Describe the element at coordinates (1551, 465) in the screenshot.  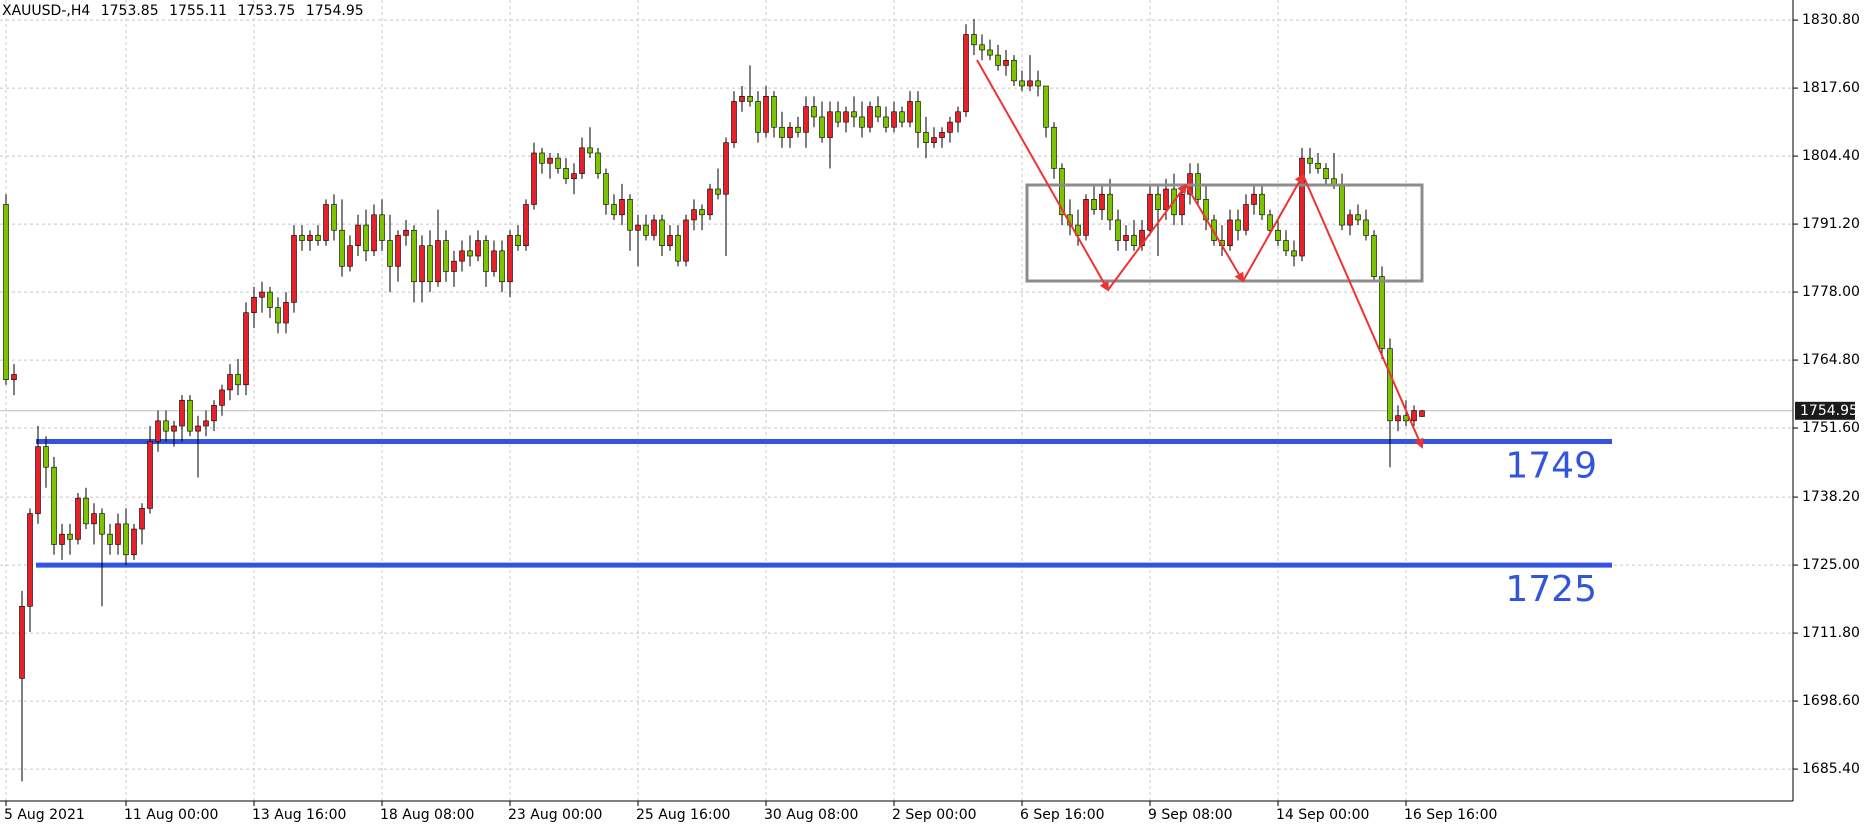
I see `level-label: 1749` at that location.